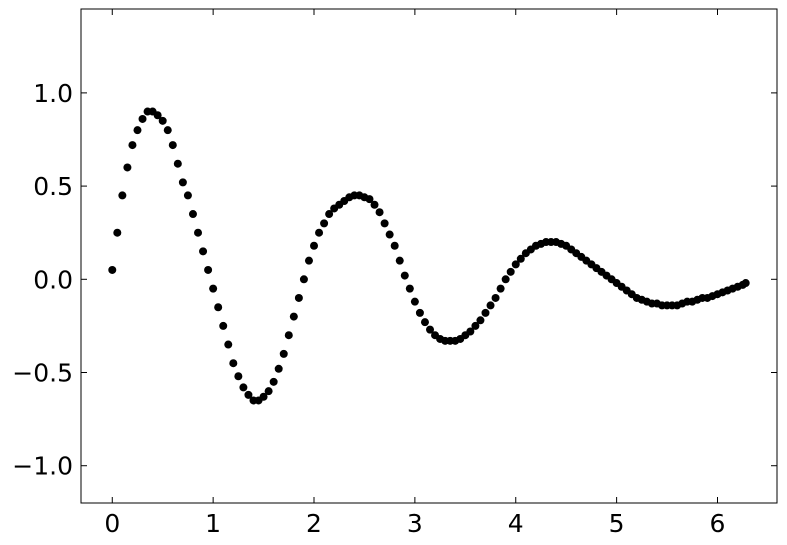 This screenshot has width=787, height=545. I want to click on y-tick-label: 0.0, so click(53, 279).